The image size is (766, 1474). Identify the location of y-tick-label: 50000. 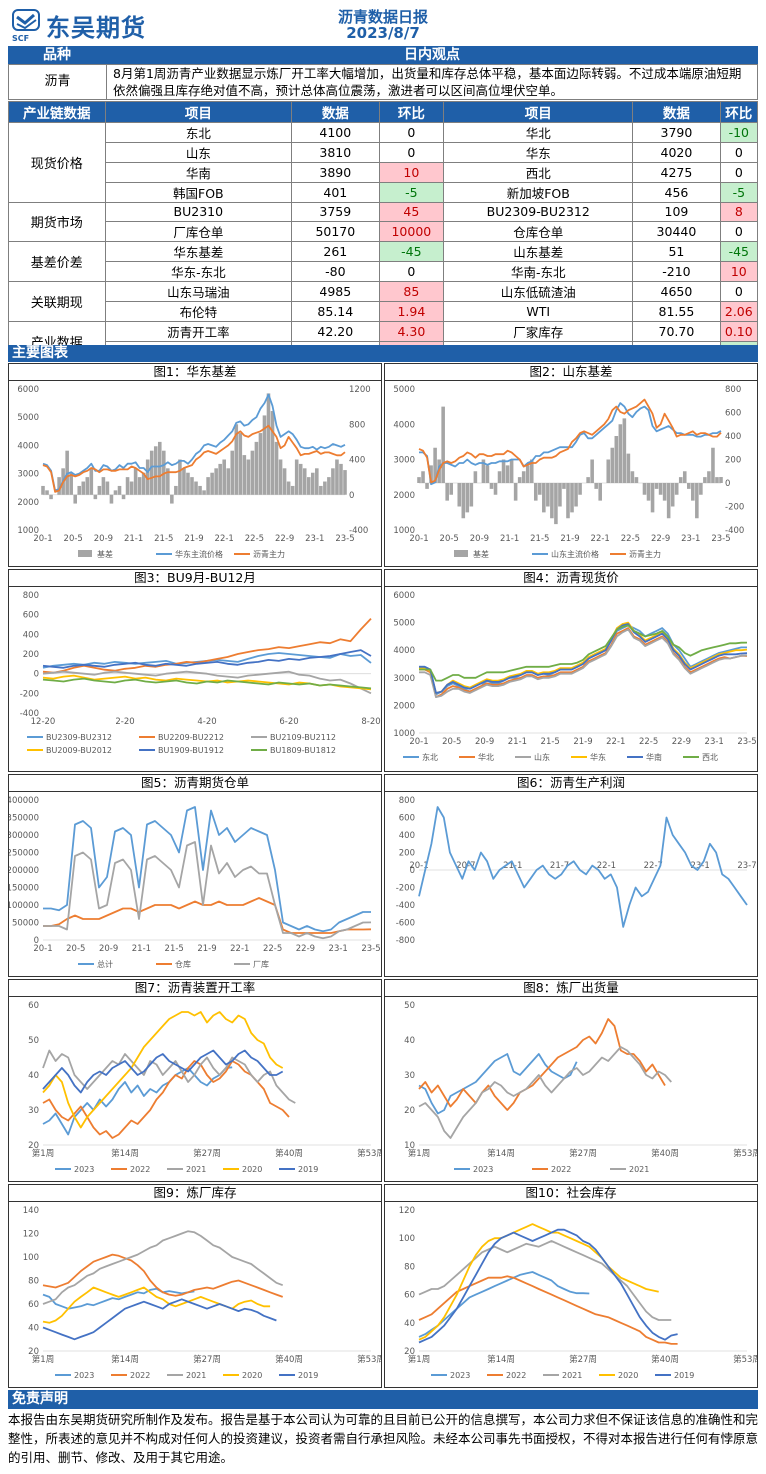
(25, 924).